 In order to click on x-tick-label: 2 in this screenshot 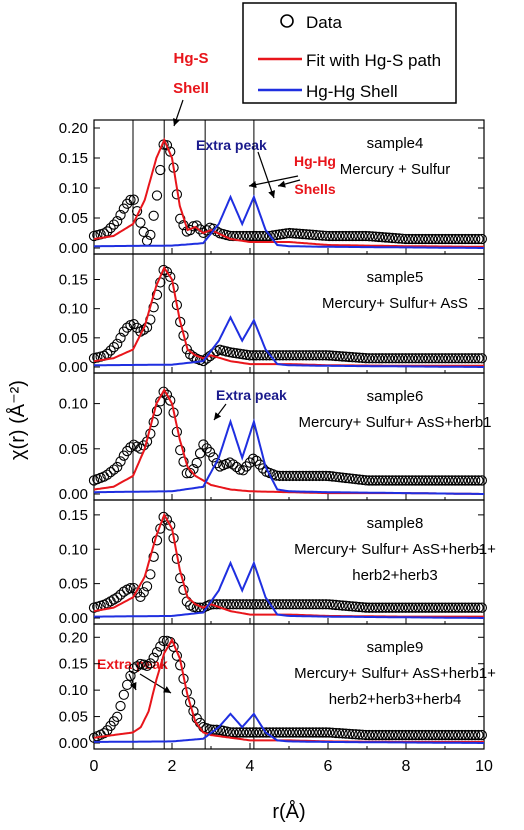, I will do `click(172, 766)`.